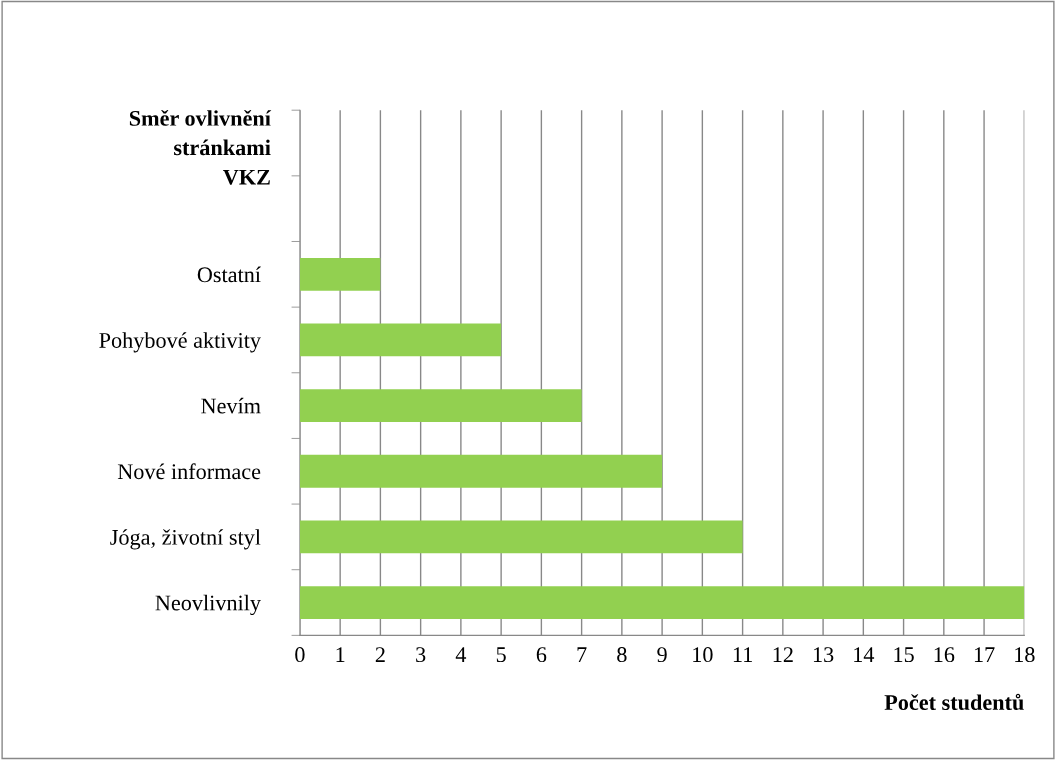 The height and width of the screenshot is (760, 1056). Describe the element at coordinates (180, 342) in the screenshot. I see `y-tick-label: Pohybové aktivity` at that location.